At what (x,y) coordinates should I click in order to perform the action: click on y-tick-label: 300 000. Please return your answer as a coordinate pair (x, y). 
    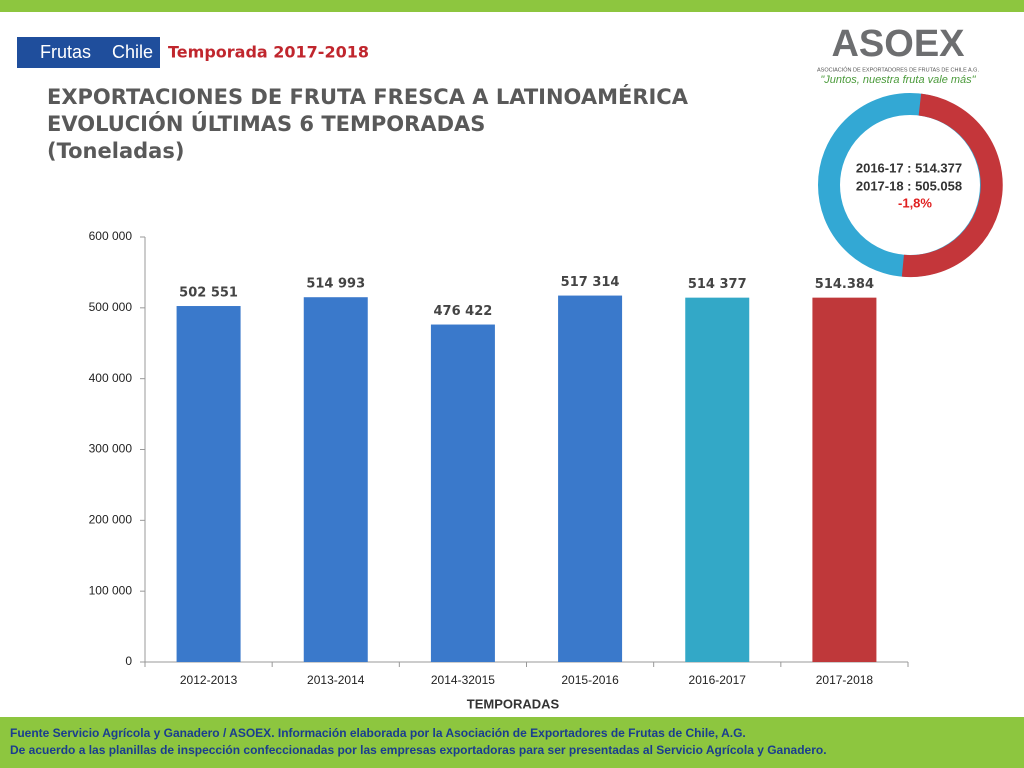
    Looking at the image, I should click on (111, 449).